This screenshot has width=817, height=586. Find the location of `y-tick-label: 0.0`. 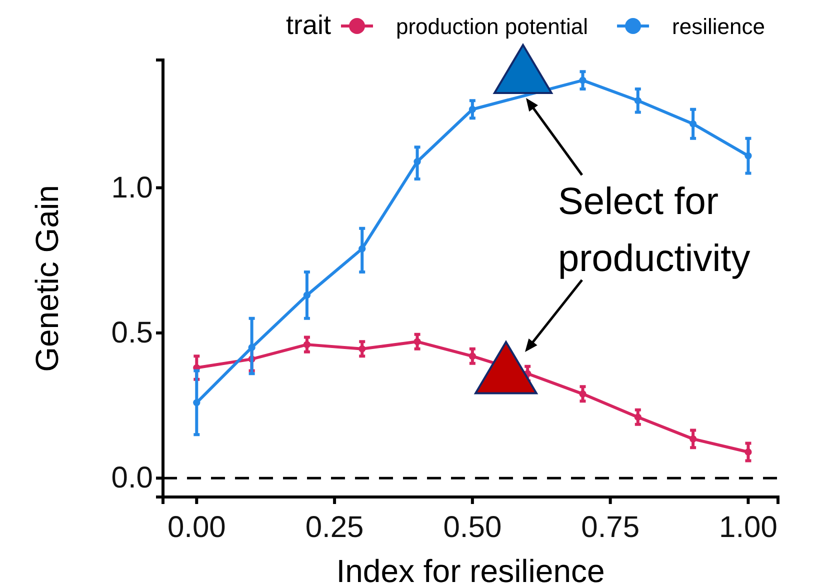

y-tick-label: 0.0 is located at coordinates (132, 478).